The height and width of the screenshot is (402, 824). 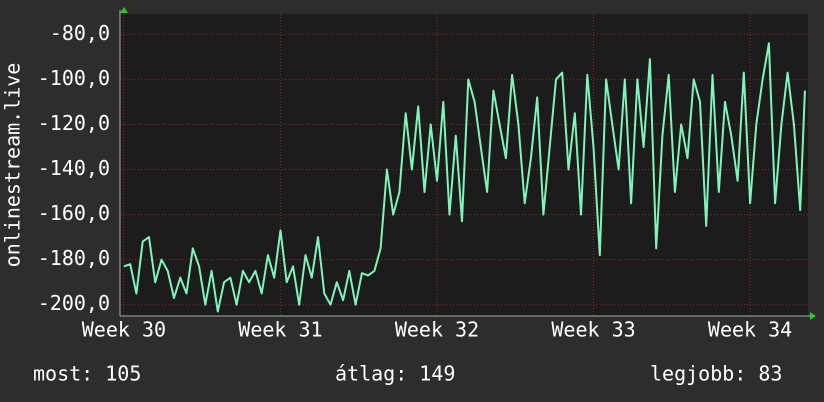 I want to click on y-tick-label: -100,0, so click(x=74, y=78).